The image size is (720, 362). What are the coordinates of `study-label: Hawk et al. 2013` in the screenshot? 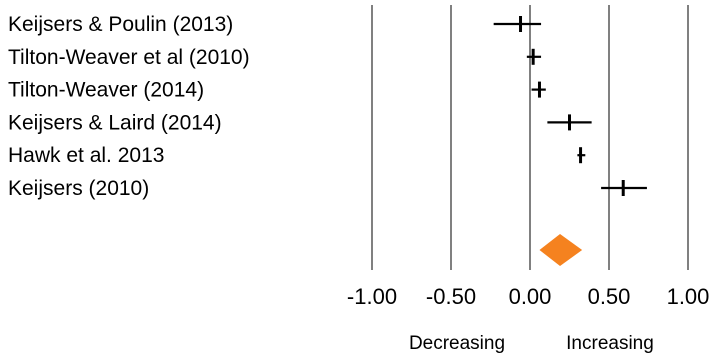 It's located at (86, 155).